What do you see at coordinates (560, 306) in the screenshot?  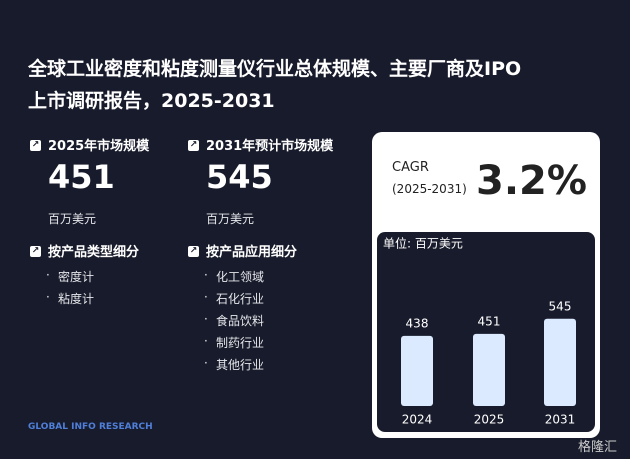 I see `value-label: 545` at bounding box center [560, 306].